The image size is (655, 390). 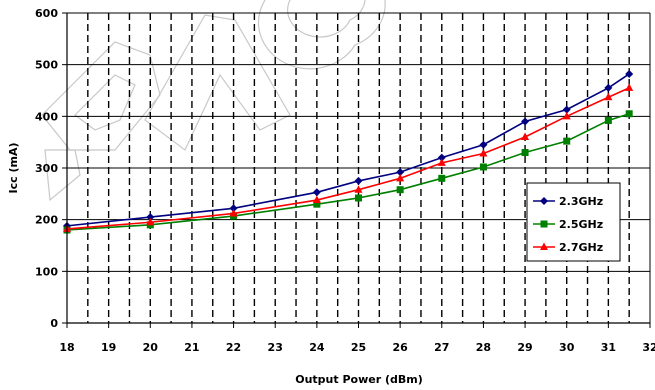 What do you see at coordinates (581, 247) in the screenshot?
I see `legend-label: 2.7GHz` at bounding box center [581, 247].